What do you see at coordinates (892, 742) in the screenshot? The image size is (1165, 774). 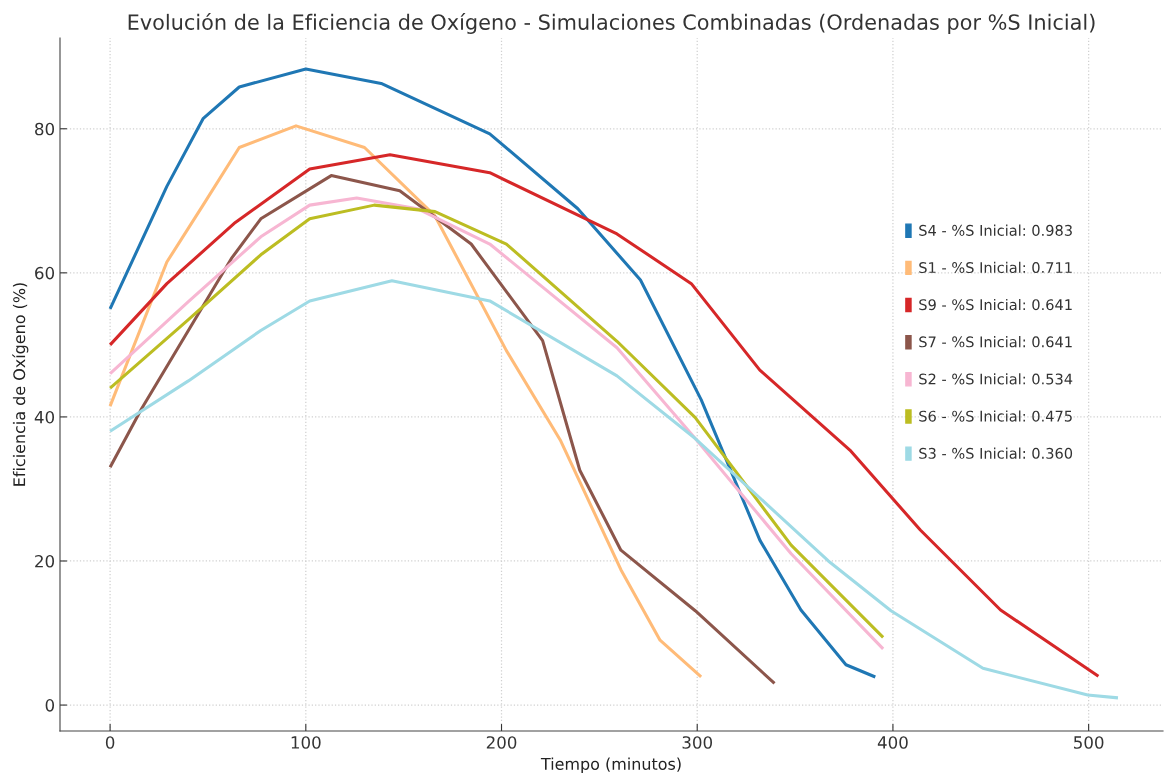 I see `x-tick-label: 400` at bounding box center [892, 742].